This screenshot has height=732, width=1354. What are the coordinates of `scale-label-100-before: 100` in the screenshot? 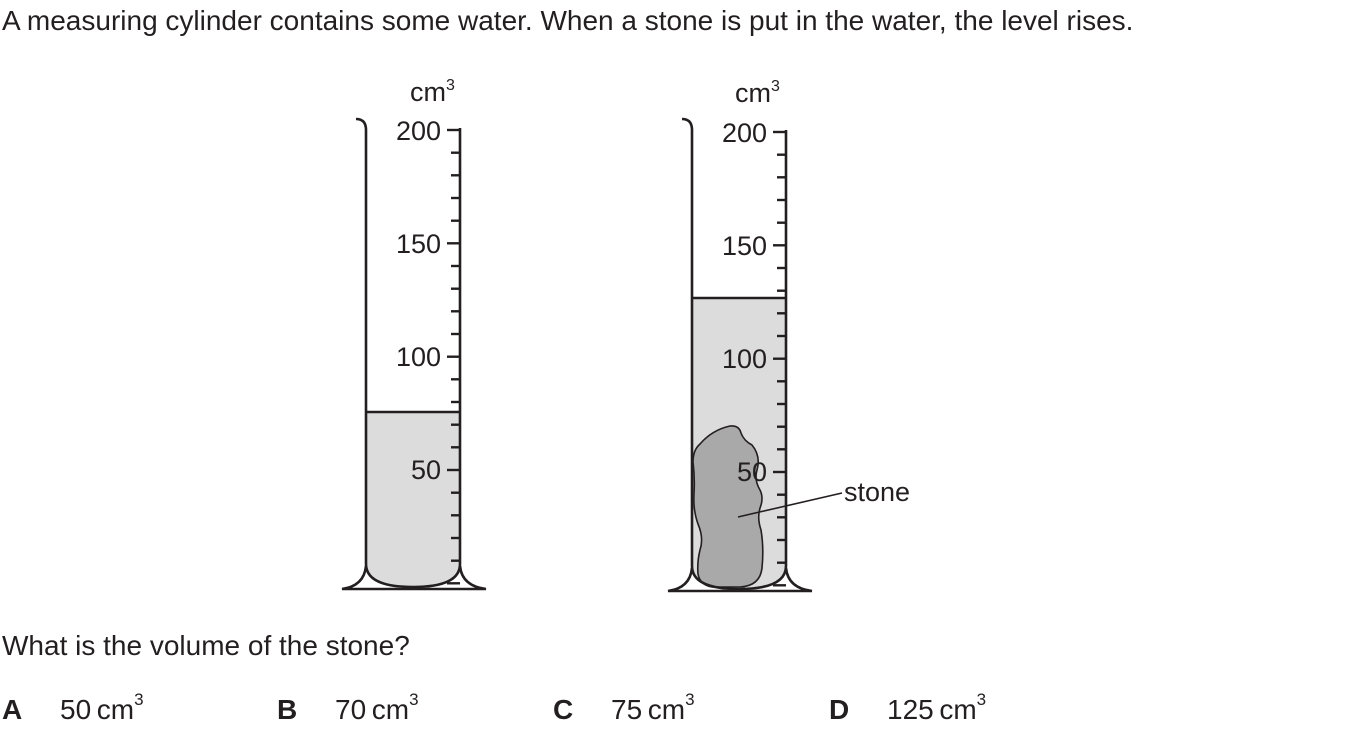 It's located at (418, 357).